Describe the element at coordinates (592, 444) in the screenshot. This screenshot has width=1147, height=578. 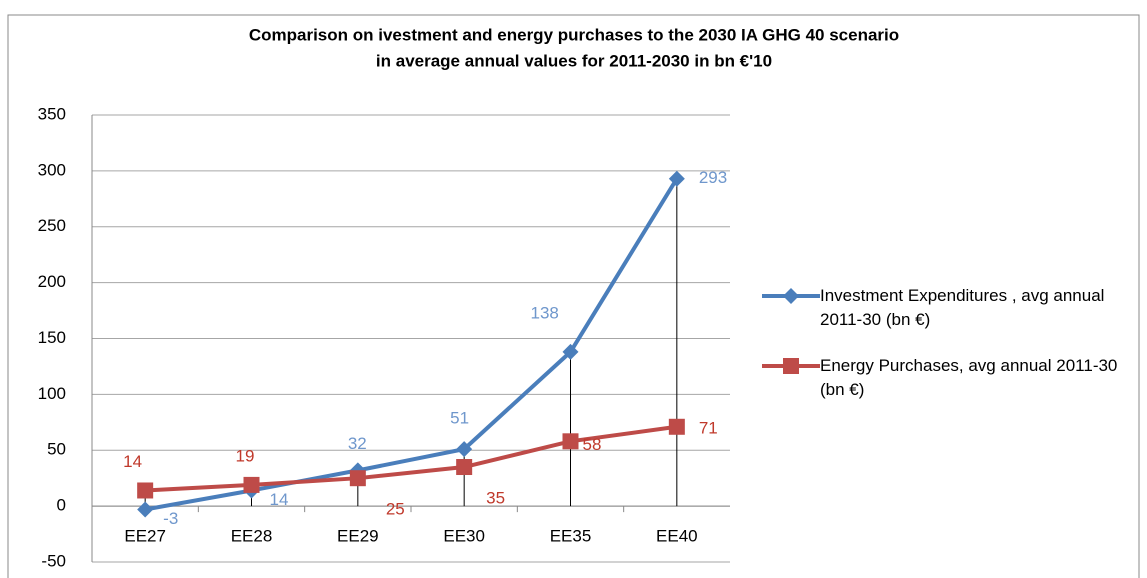
I see `data-label: 58` at that location.